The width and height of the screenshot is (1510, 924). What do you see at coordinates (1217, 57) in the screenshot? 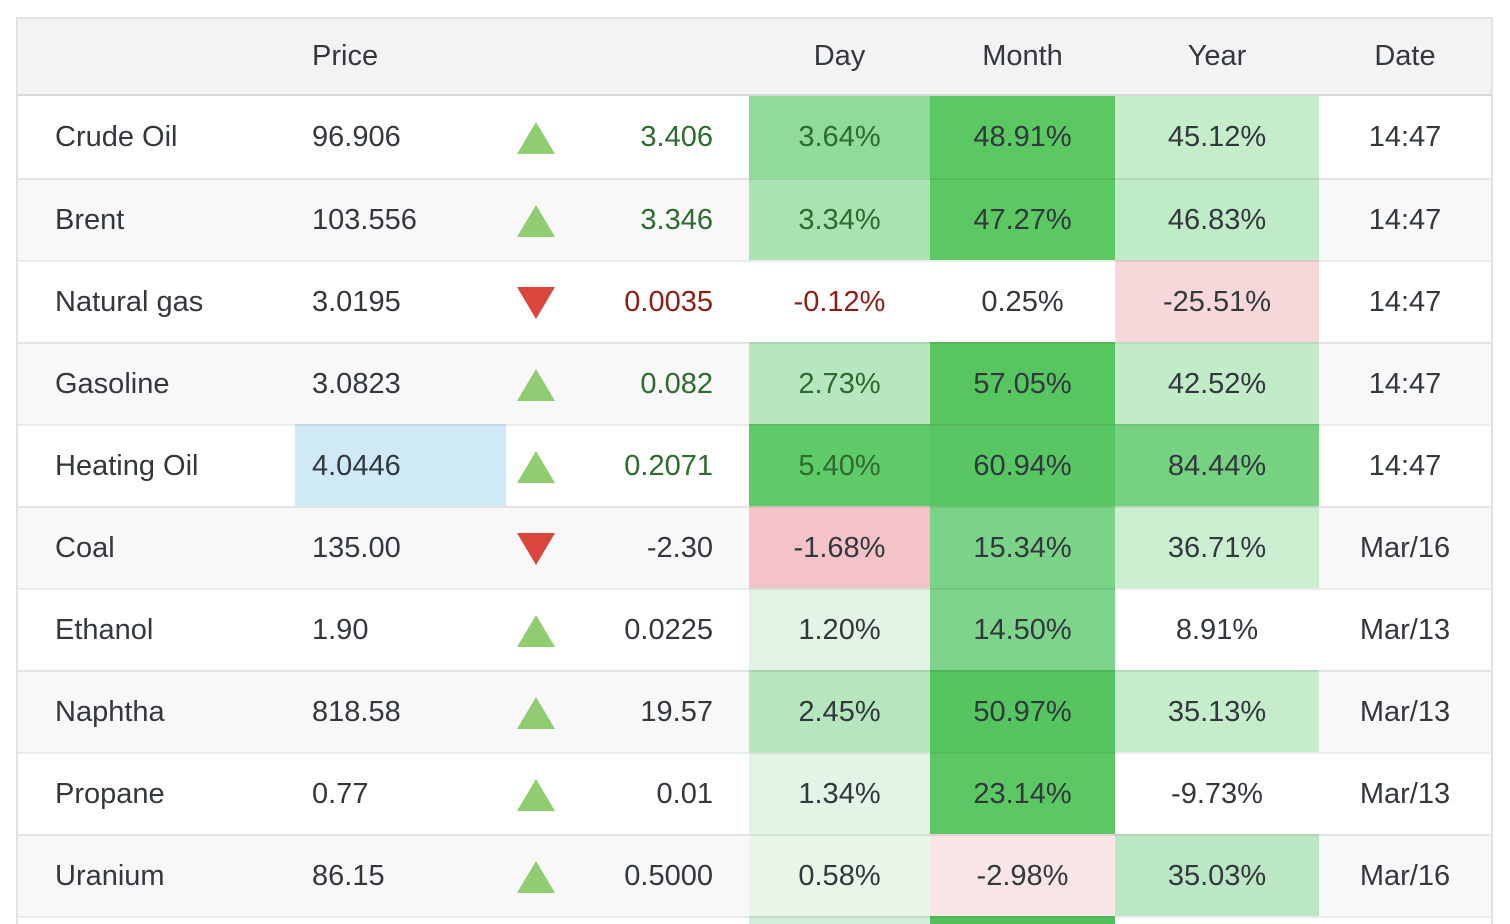
I see `header-year: Year` at bounding box center [1217, 57].